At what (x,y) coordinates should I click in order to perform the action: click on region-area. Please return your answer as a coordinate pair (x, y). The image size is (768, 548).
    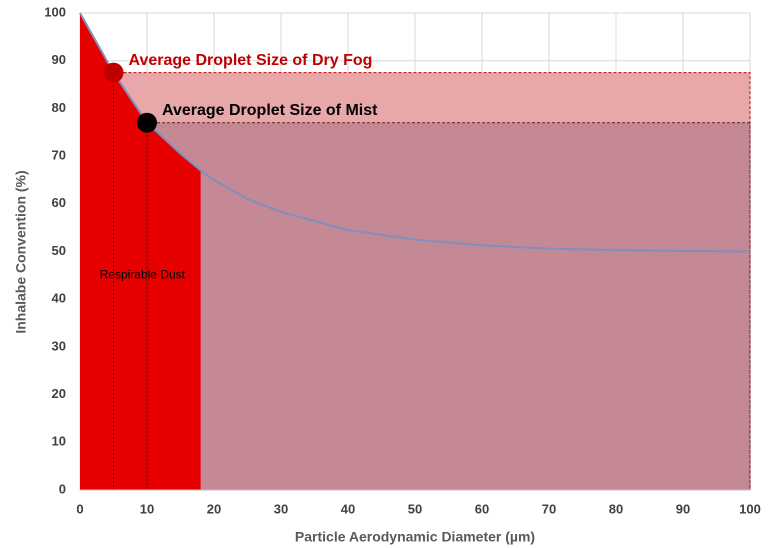
    Looking at the image, I should click on (140, 251).